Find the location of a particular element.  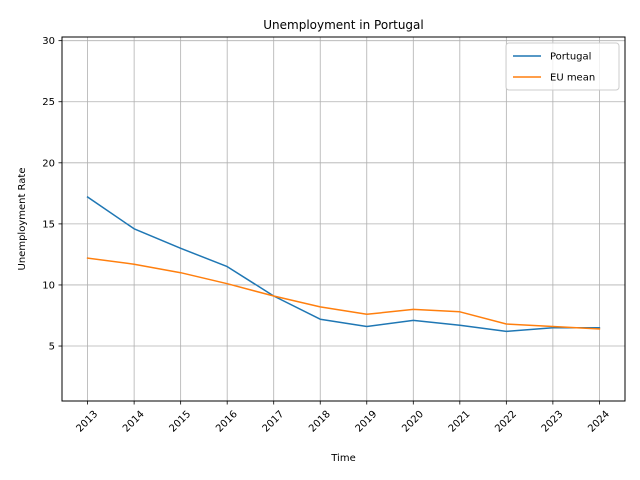

legend-box is located at coordinates (562, 66).